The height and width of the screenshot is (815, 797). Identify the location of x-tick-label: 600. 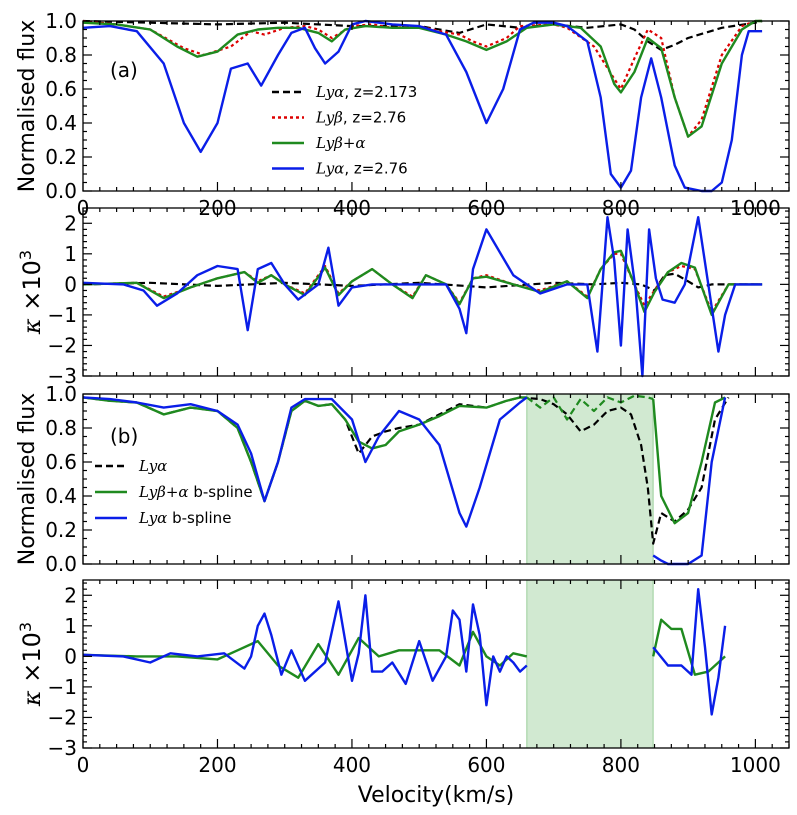
(486, 765).